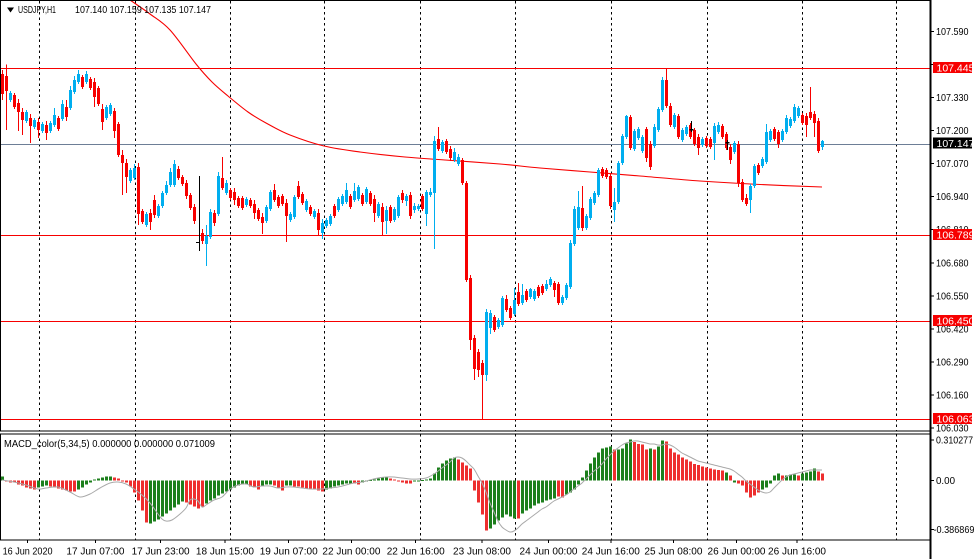  Describe the element at coordinates (95, 552) in the screenshot. I see `svg-text: 17 Jun 07:00` at that location.